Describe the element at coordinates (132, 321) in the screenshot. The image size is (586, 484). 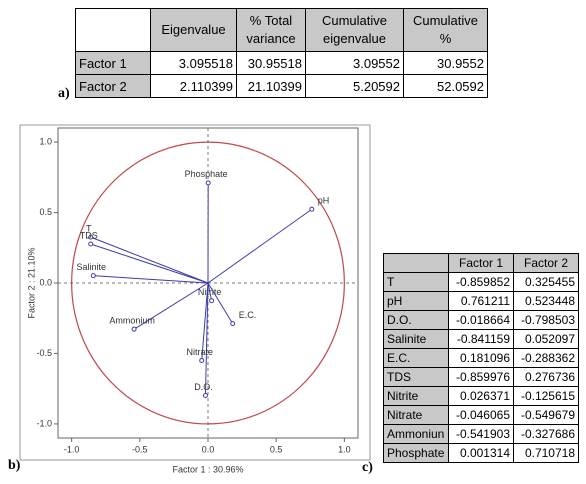
I see `point-label: Ammonium` at that location.